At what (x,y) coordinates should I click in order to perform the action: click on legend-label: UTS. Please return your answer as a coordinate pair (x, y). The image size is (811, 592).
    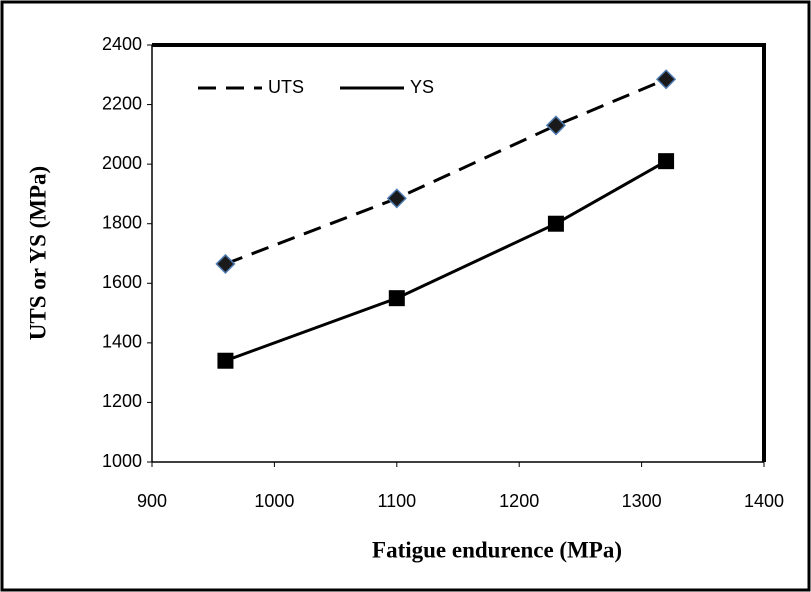
    Looking at the image, I should click on (286, 87).